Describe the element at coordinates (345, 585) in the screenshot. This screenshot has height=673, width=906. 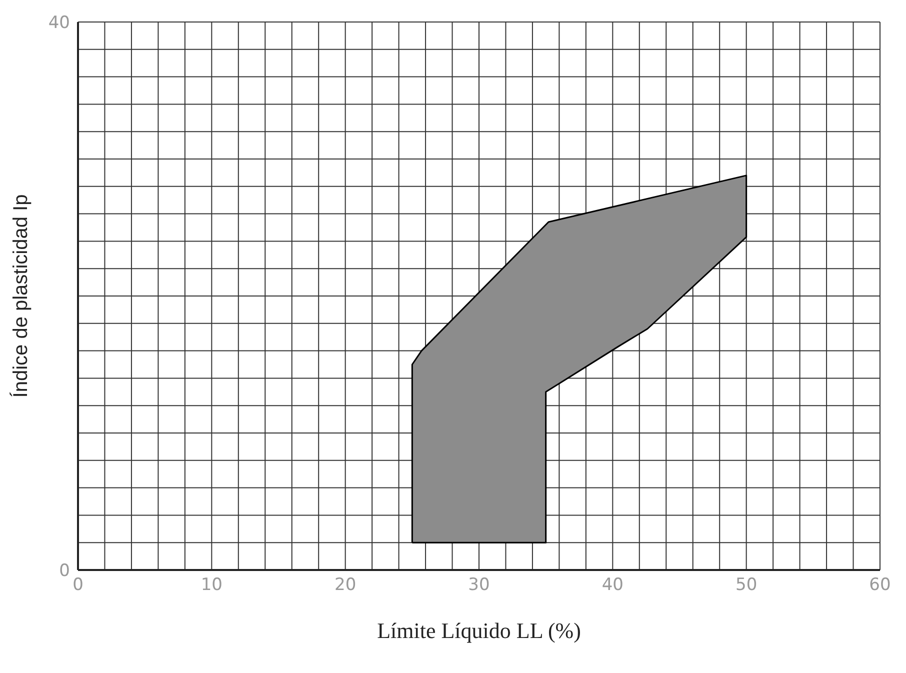
I see `x-tick-label: 20` at that location.